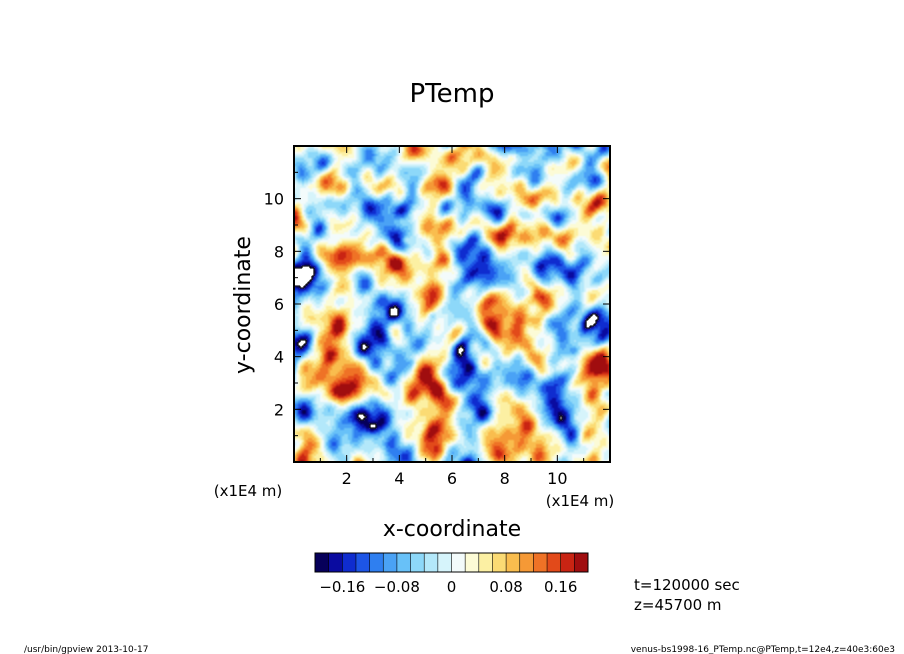 This screenshot has height=654, width=904. What do you see at coordinates (347, 478) in the screenshot?
I see `x-tick-label: 2` at bounding box center [347, 478].